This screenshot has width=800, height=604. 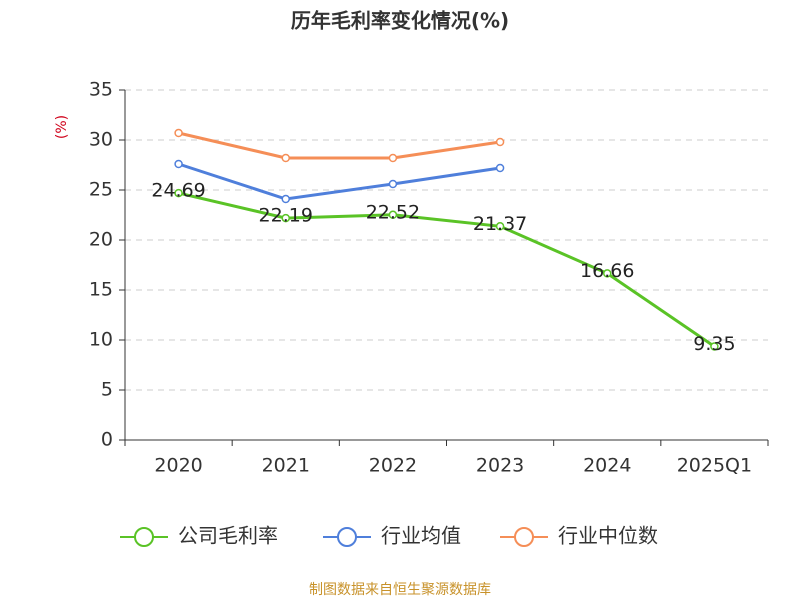 What do you see at coordinates (500, 466) in the screenshot?
I see `x-tick-label: 2023` at bounding box center [500, 466].